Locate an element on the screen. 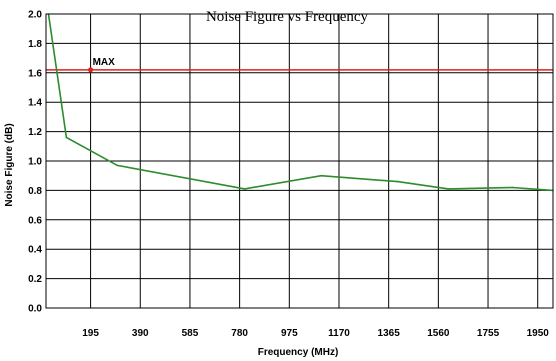  y-tick-label: 0.2 is located at coordinates (35, 279).